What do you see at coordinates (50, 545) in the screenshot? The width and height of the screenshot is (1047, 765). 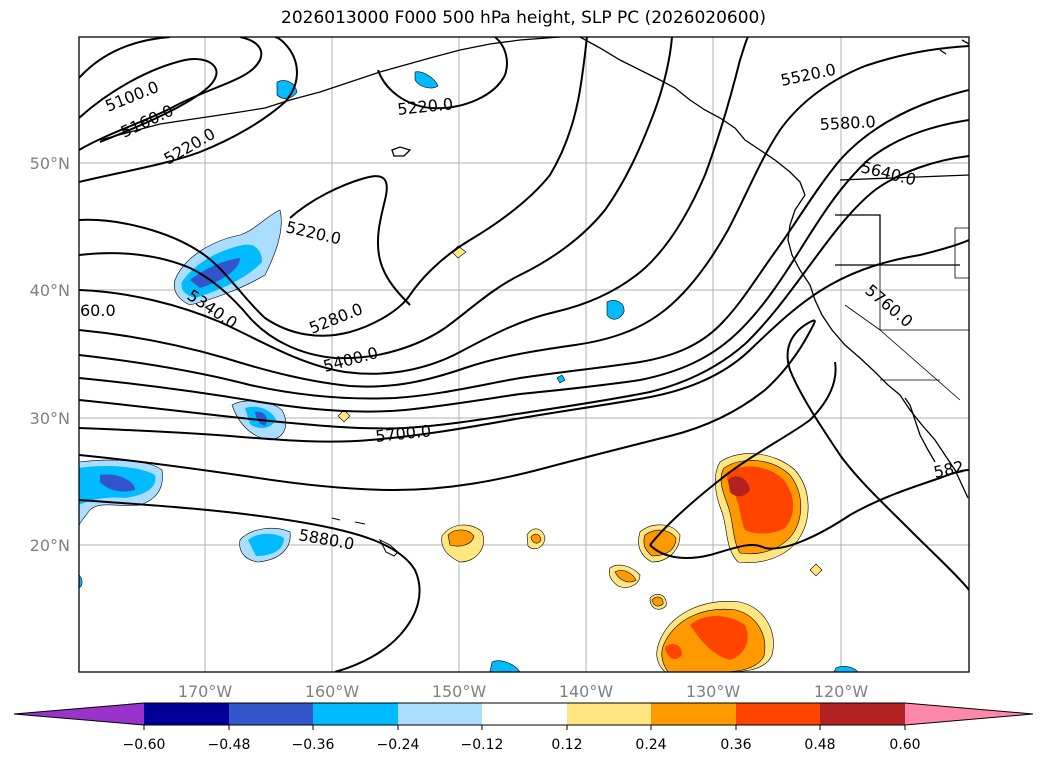 I see `lat-label: 20°N` at bounding box center [50, 545].